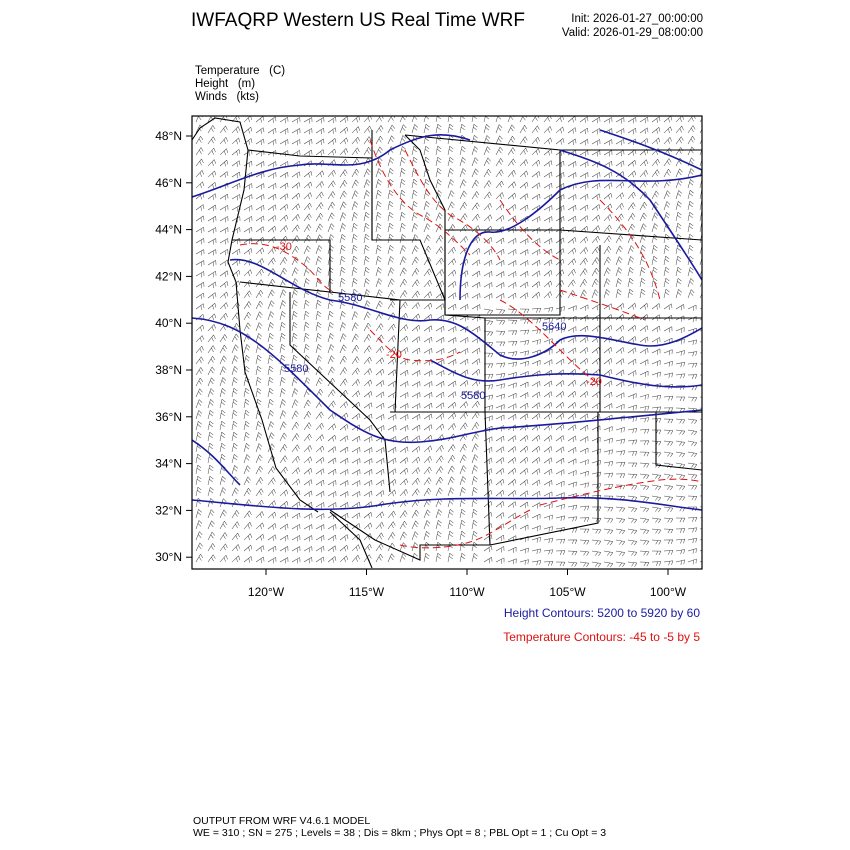  What do you see at coordinates (168, 136) in the screenshot?
I see `latitude-label: 48°N` at bounding box center [168, 136].